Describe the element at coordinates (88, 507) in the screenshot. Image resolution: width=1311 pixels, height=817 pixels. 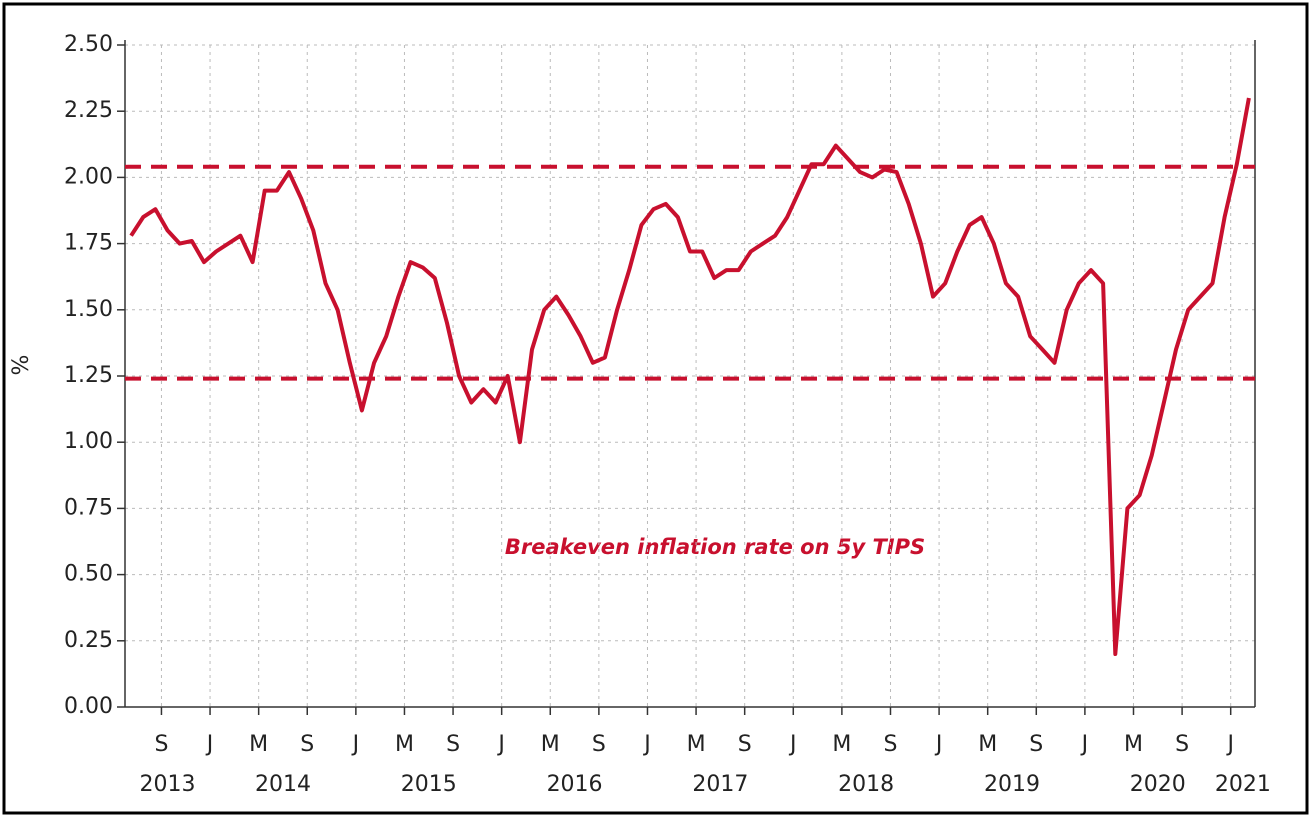
I see `y-tick-label: 0.75` at that location.